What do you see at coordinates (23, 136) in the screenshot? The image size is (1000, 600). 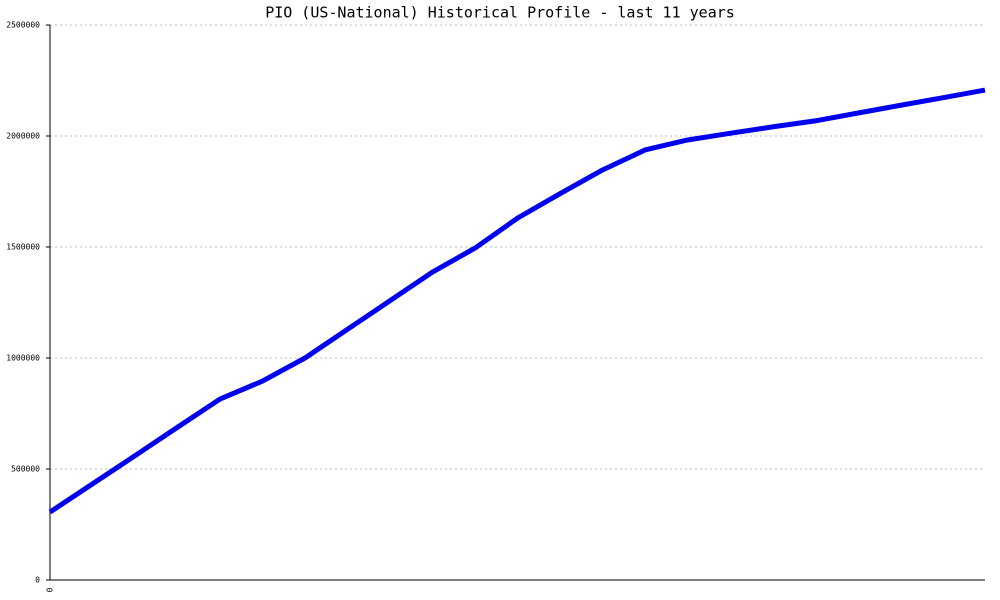 I see `y-tick-label: 2000000` at bounding box center [23, 136].